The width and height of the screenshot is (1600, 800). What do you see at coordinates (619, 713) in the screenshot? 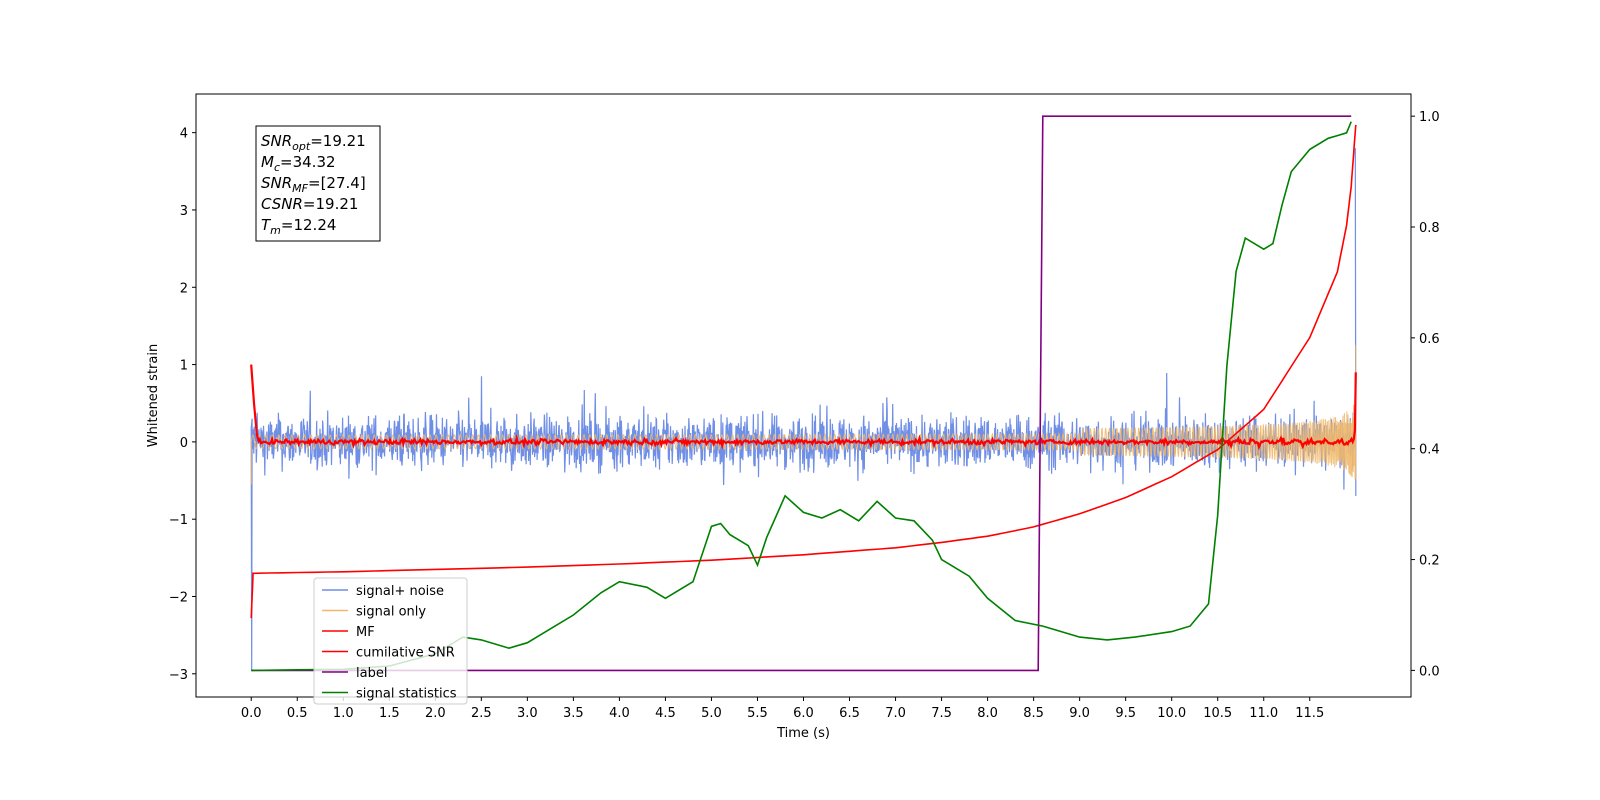
I see `x-tick-label: 4.0` at bounding box center [619, 713].